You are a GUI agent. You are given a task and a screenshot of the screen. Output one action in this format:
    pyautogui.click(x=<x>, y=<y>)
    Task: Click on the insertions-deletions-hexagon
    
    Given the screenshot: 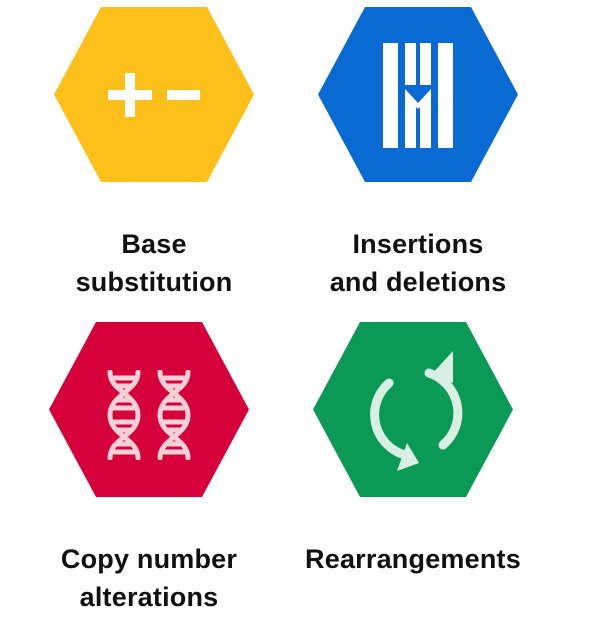 What is the action you would take?
    pyautogui.click(x=418, y=94)
    